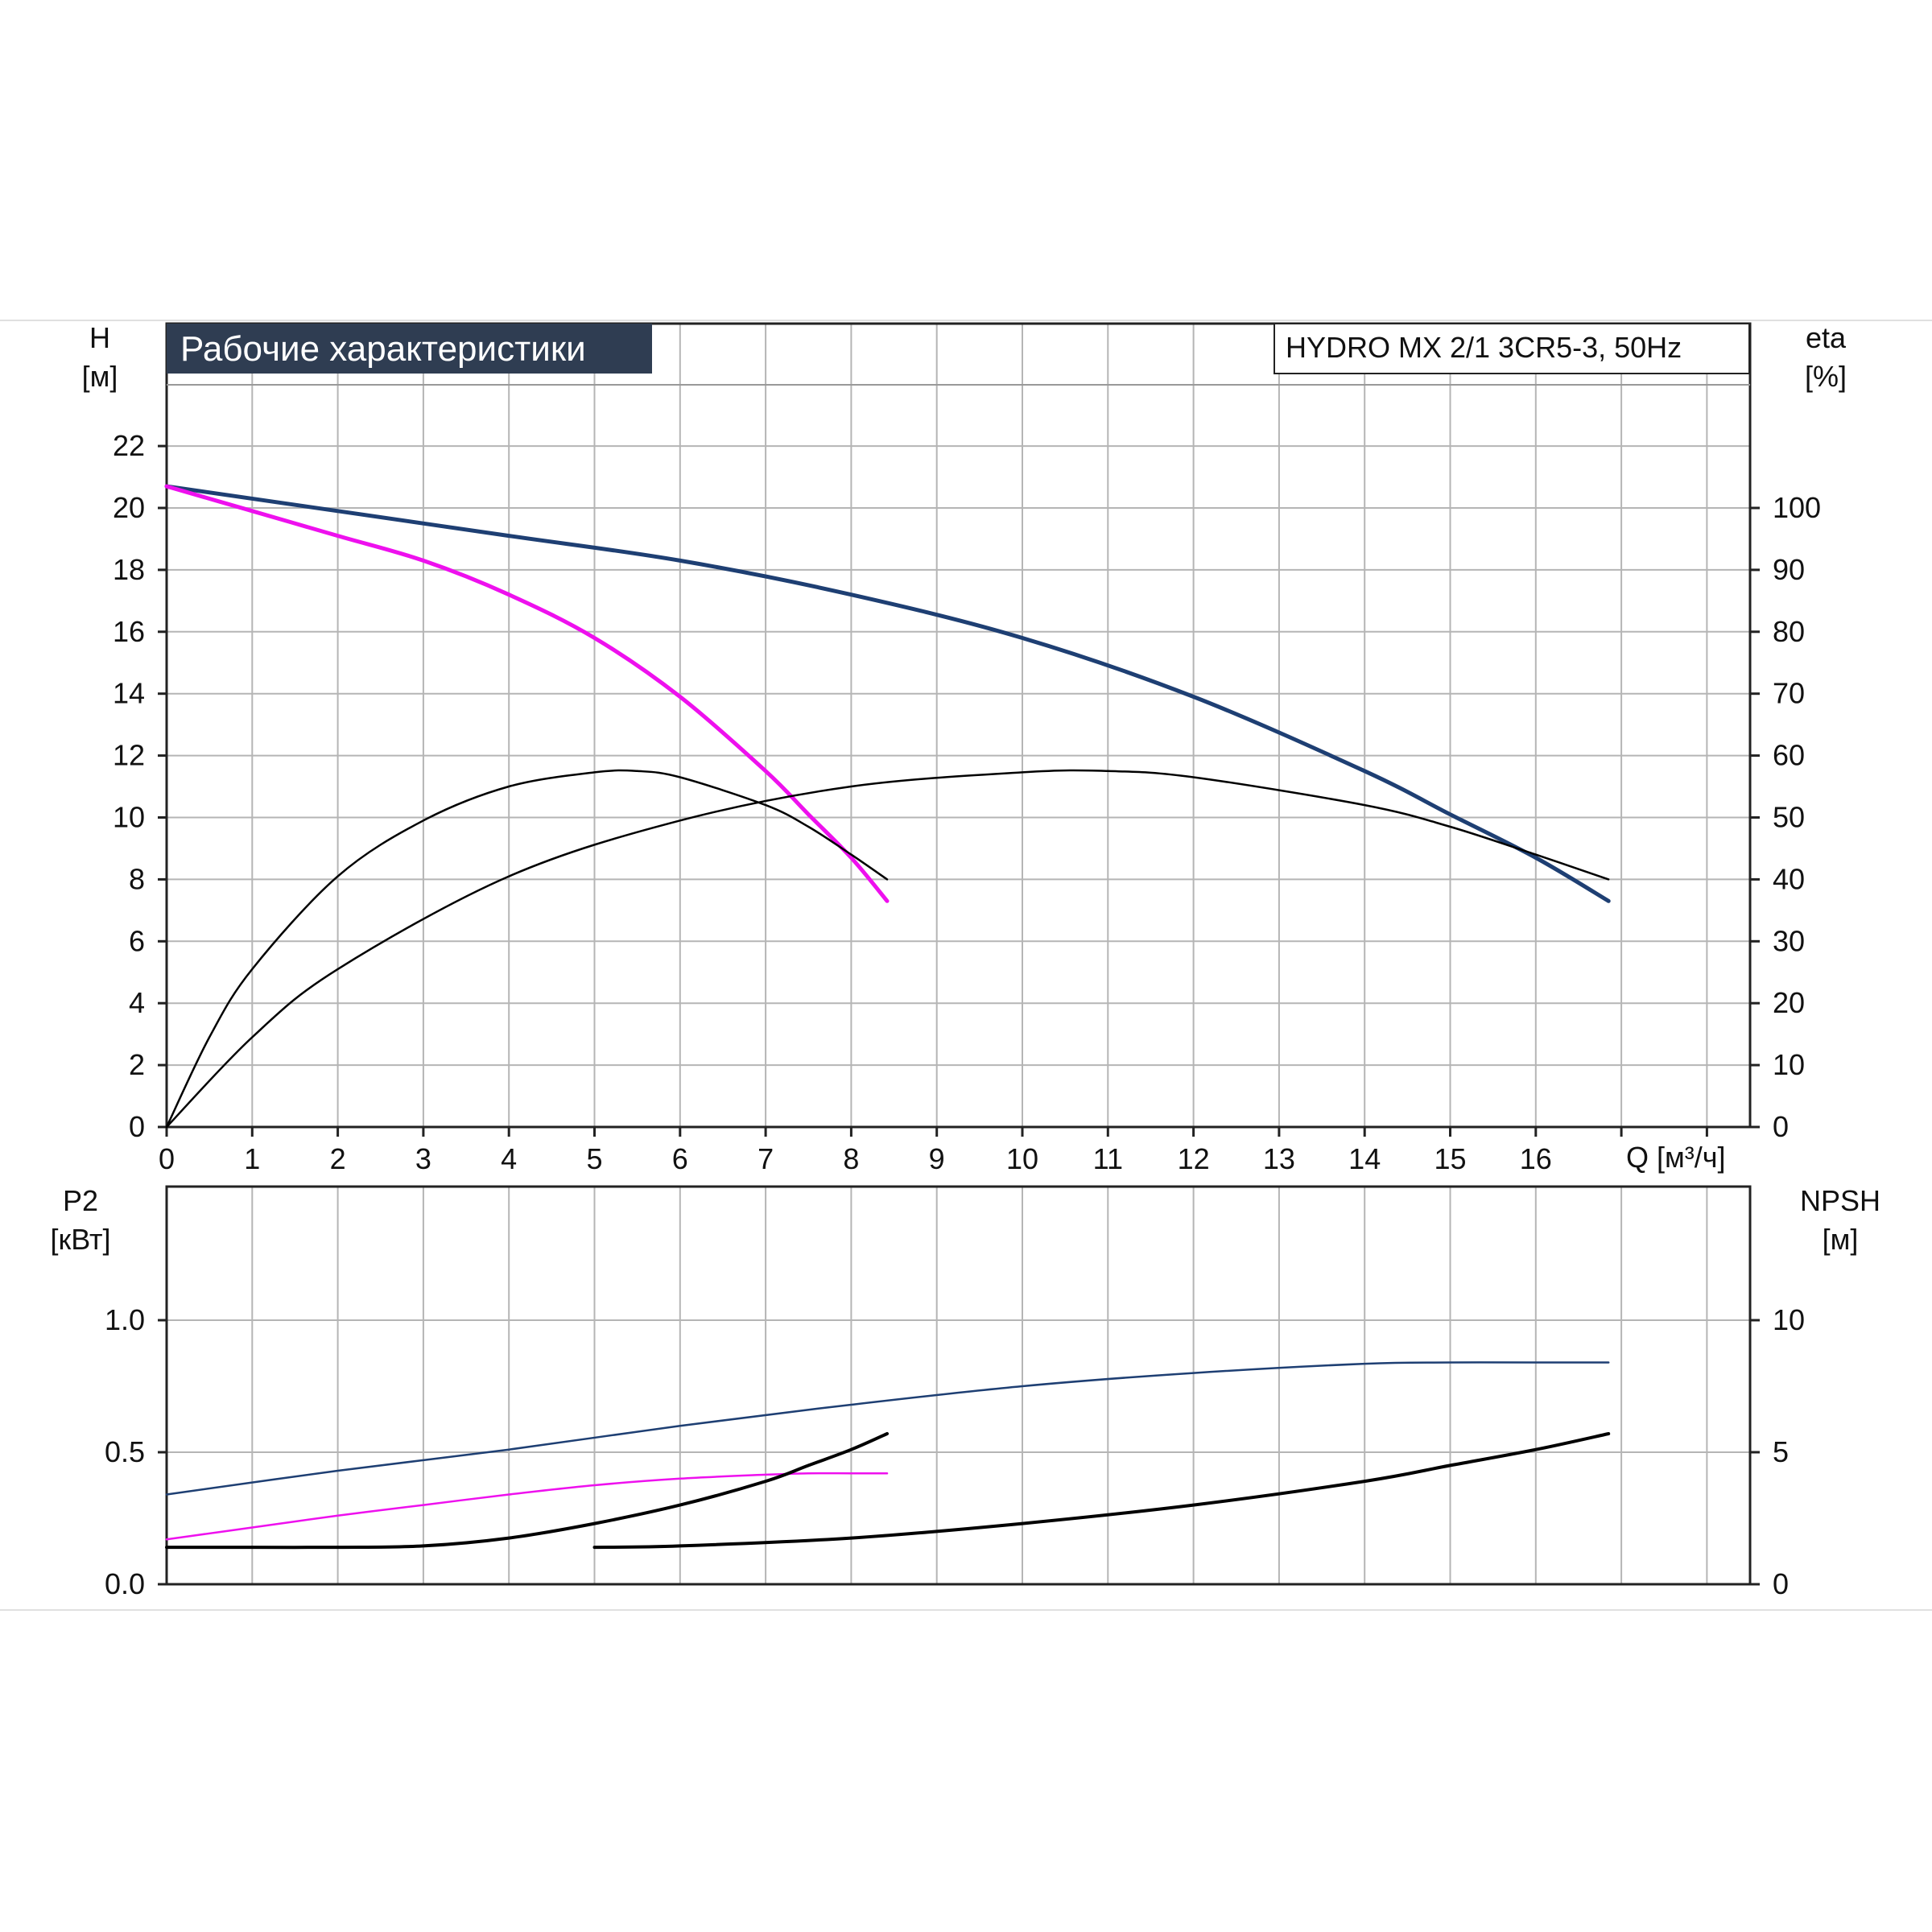 The width and height of the screenshot is (1932, 1932). I want to click on bottom-right-axis-unit: [м], so click(1841, 1239).